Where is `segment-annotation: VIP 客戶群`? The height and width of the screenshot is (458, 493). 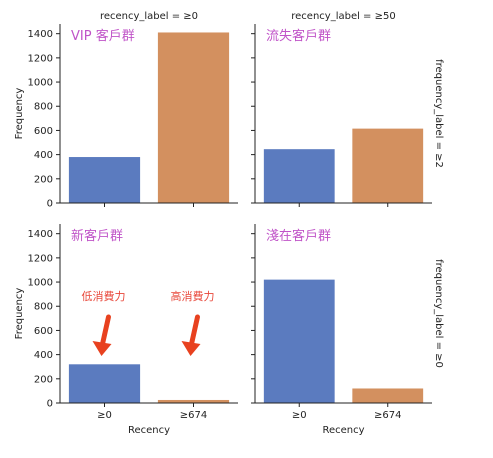
segment-annotation: VIP 客戶群 is located at coordinates (103, 36).